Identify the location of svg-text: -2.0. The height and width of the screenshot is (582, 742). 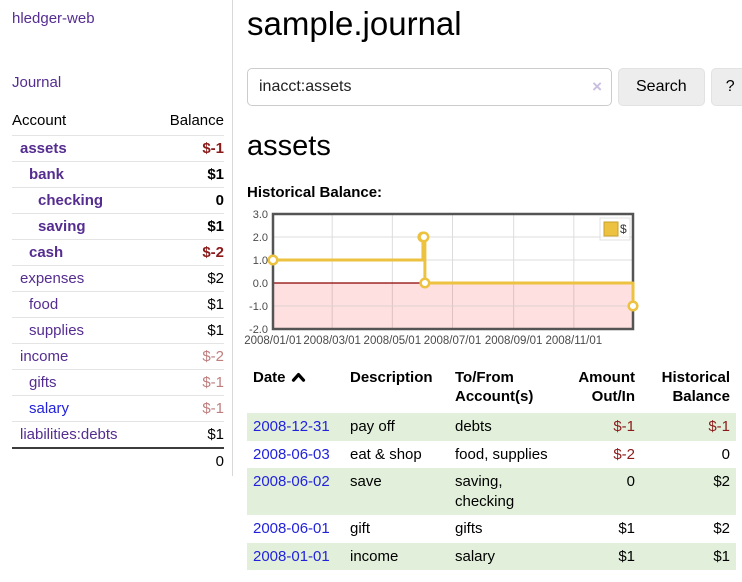
(258, 330).